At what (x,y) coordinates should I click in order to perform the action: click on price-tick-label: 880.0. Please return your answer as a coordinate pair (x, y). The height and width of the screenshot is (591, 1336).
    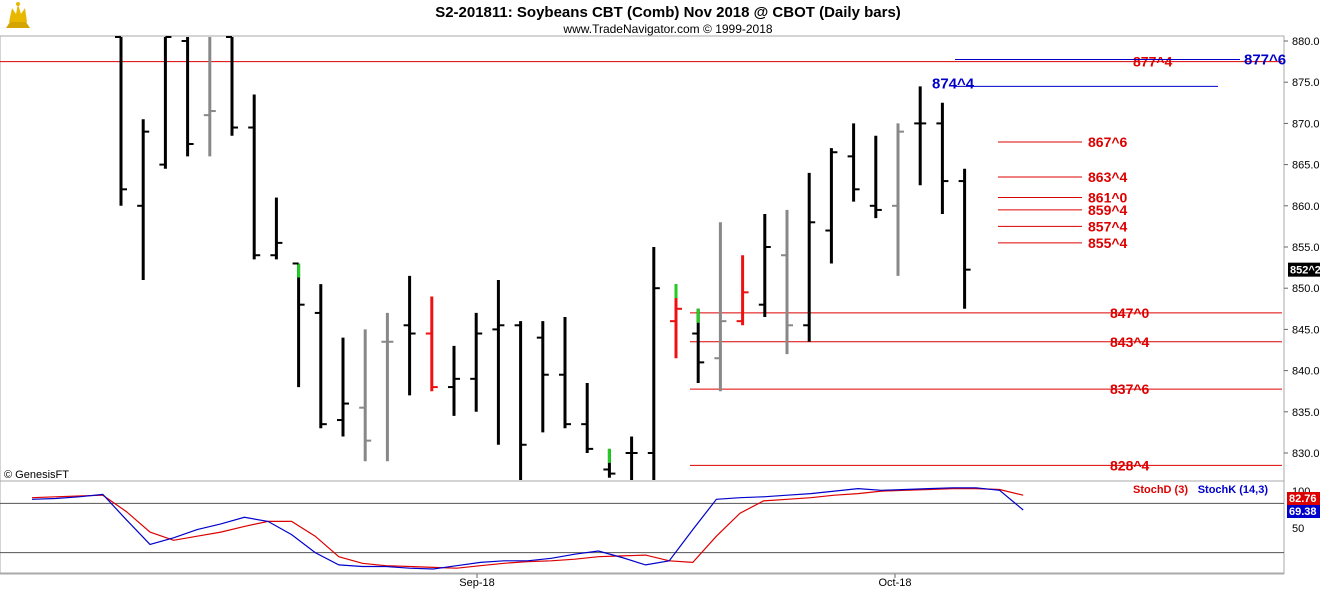
    Looking at the image, I should click on (1306, 42).